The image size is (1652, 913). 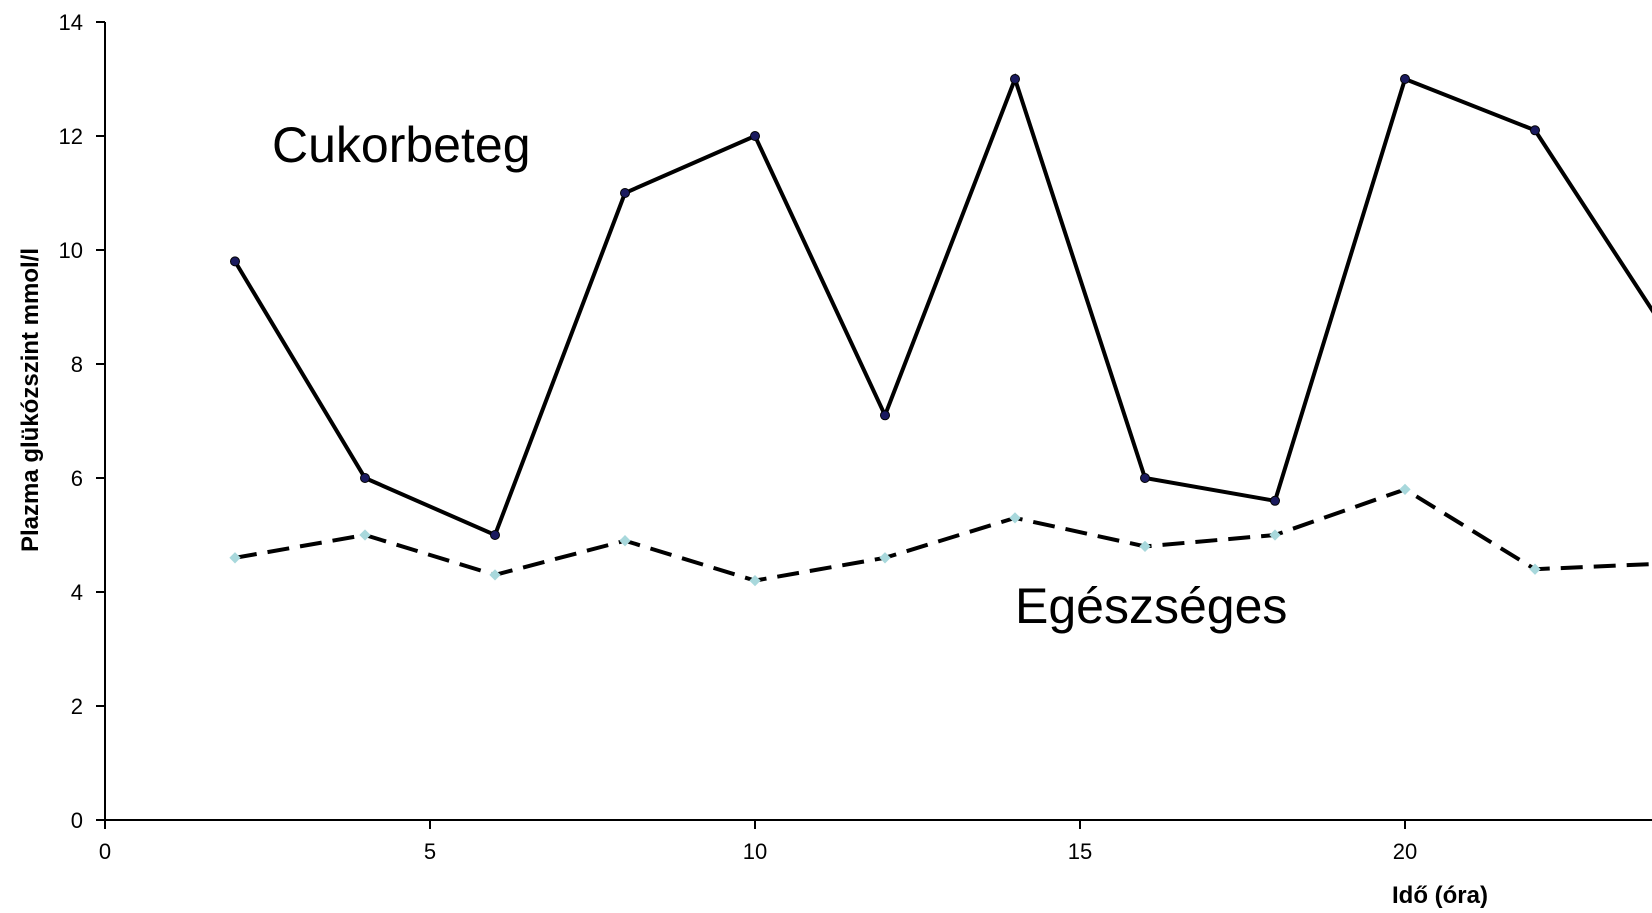 I want to click on y-tick-label: 14, so click(x=71, y=22).